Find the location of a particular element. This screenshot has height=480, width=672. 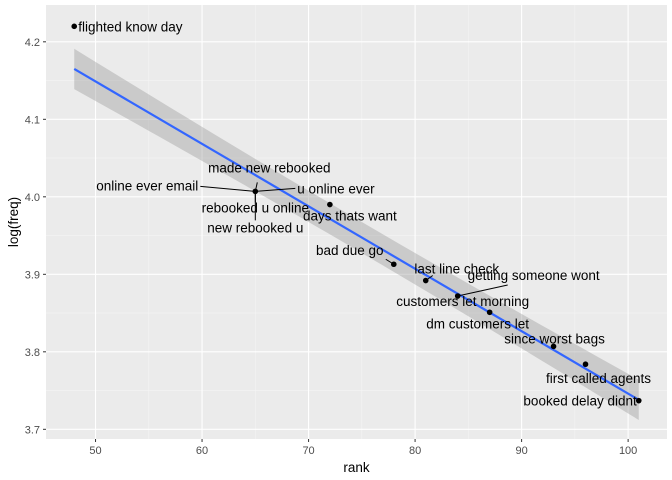

y-axis: 3.7 3.8 3.9 4.0 4.1 4.2 is located at coordinates (35, 236).